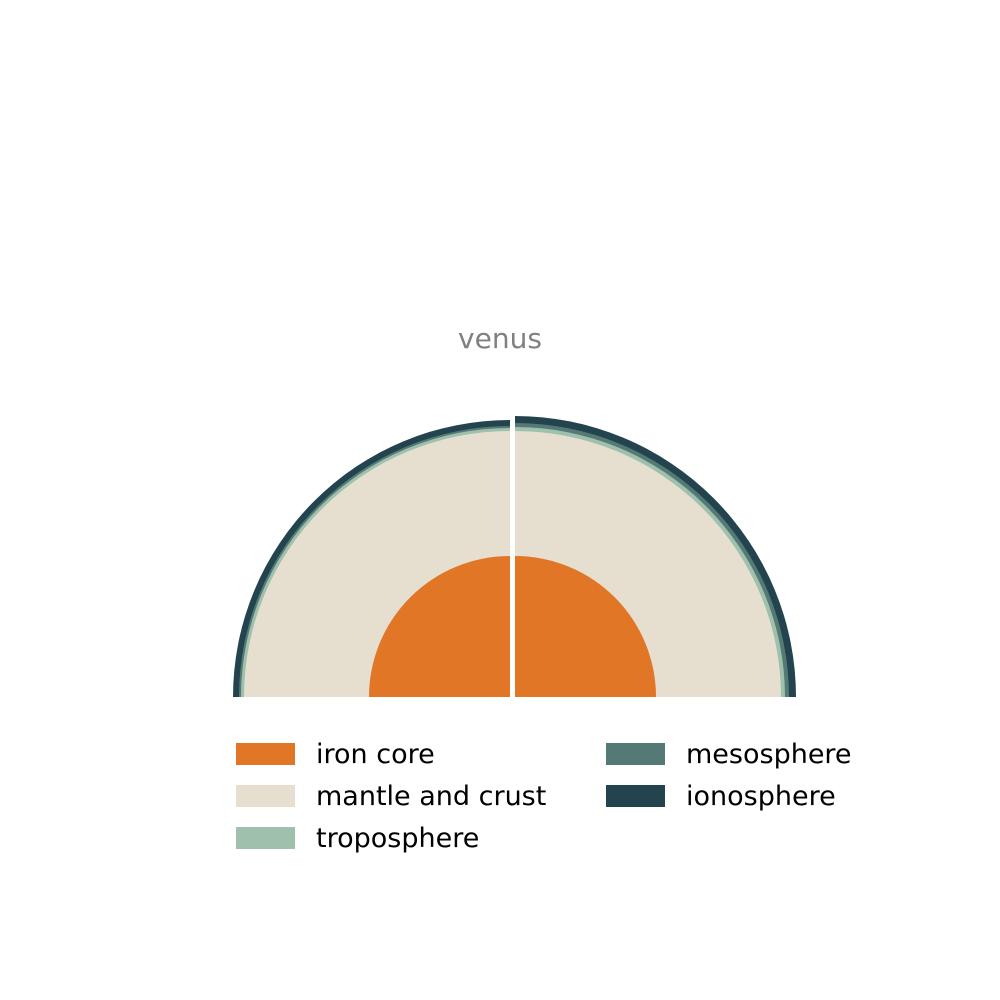  I want to click on diagram-title: venus, so click(500, 338).